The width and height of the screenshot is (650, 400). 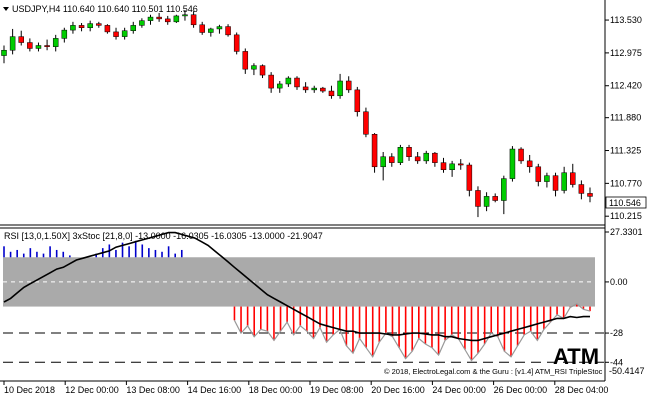 What do you see at coordinates (582, 390) in the screenshot?
I see `time-tick-label: 28 Dec 04:00` at bounding box center [582, 390].